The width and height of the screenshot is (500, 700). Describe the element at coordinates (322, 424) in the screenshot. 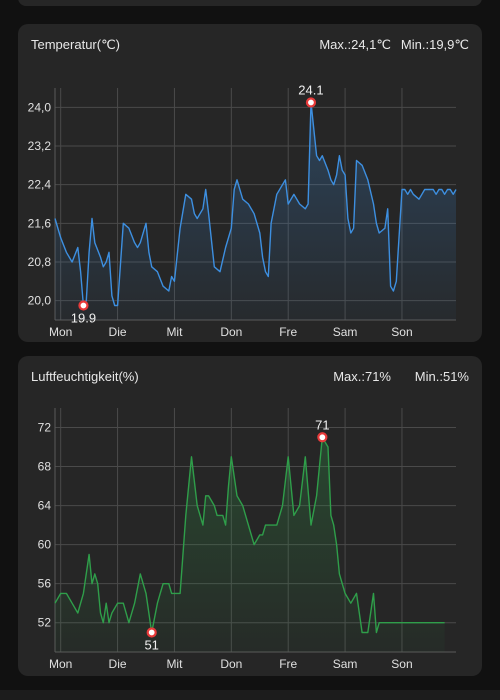

I see `hum-extreme-label: 71` at that location.